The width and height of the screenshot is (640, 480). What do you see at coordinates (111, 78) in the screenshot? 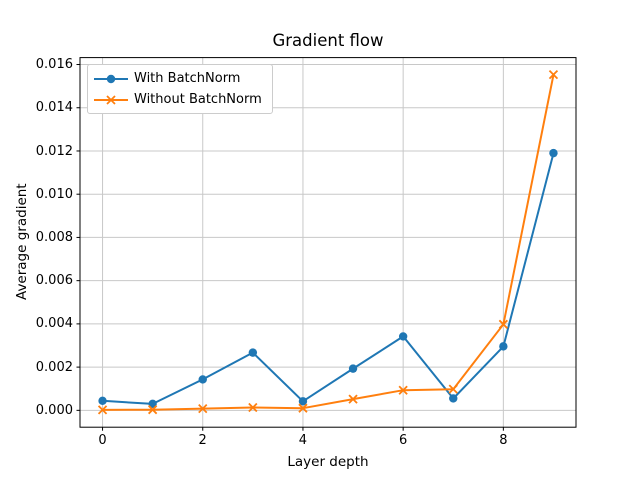
I see `legend-line-circle-icon` at bounding box center [111, 78].